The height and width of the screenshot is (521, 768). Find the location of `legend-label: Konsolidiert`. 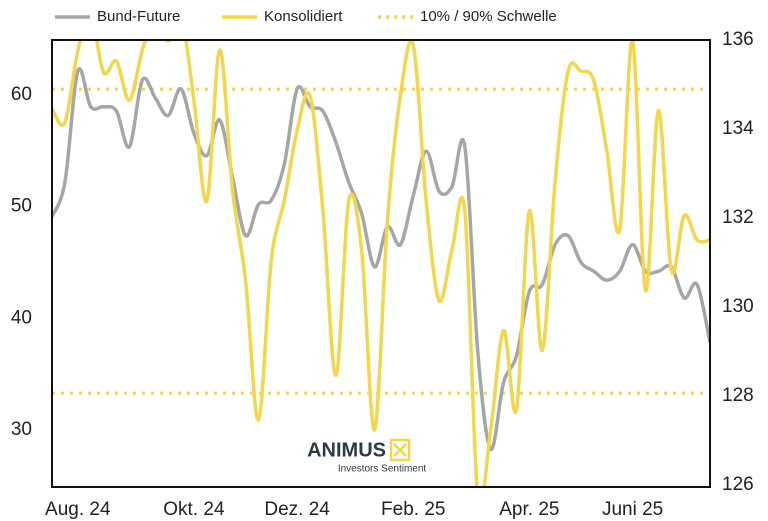

legend-label: Konsolidiert is located at coordinates (303, 16).